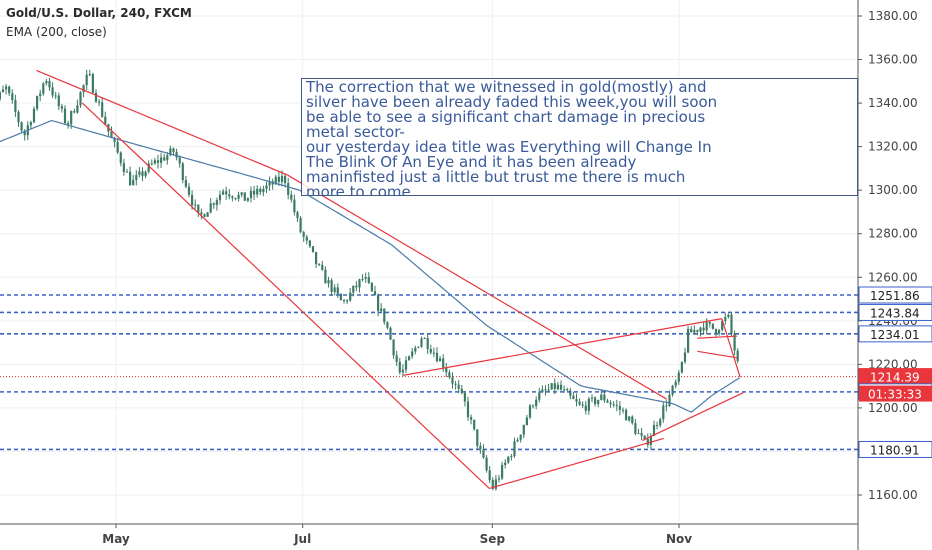  I want to click on level-label: 1234.01, so click(895, 335).